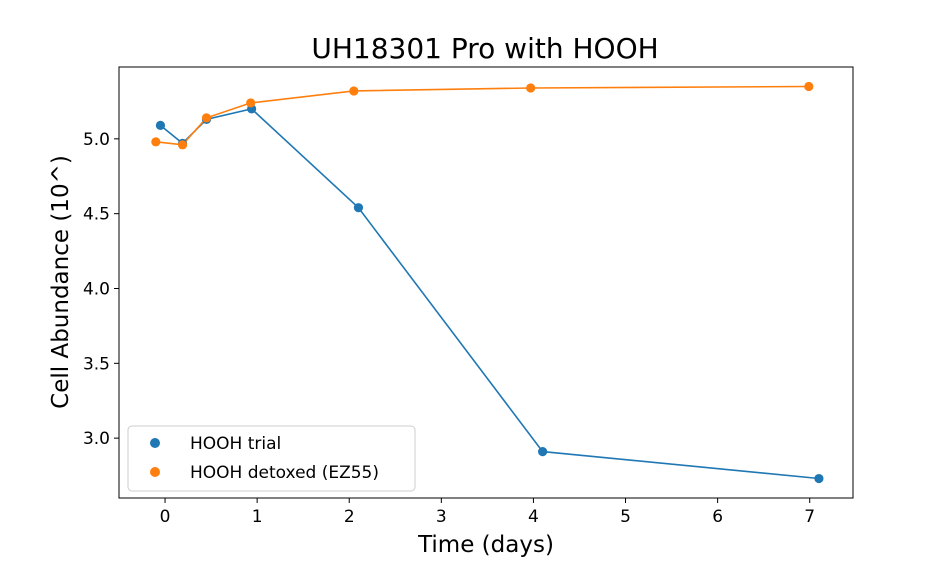 This screenshot has height=561, width=948. I want to click on legend: HOOH trial HOOH detoxed (EZ55), so click(271, 458).